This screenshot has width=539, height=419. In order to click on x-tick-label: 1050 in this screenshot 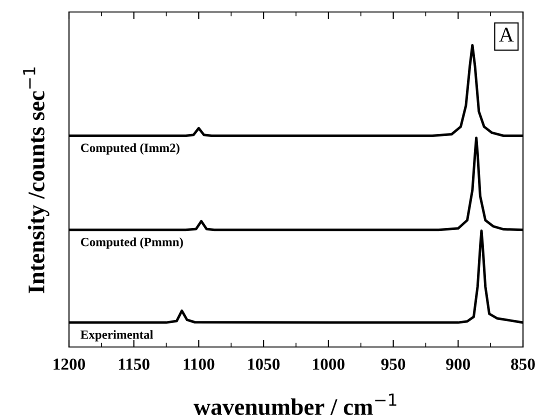, I will do `click(264, 364)`.